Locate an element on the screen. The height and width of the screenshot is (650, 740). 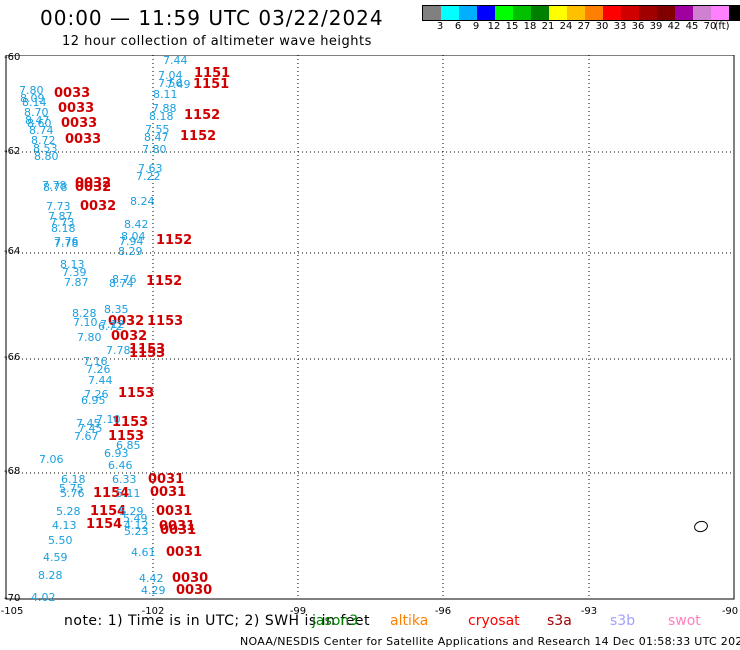
wave-height-value: 5.76 is located at coordinates (72, 493).